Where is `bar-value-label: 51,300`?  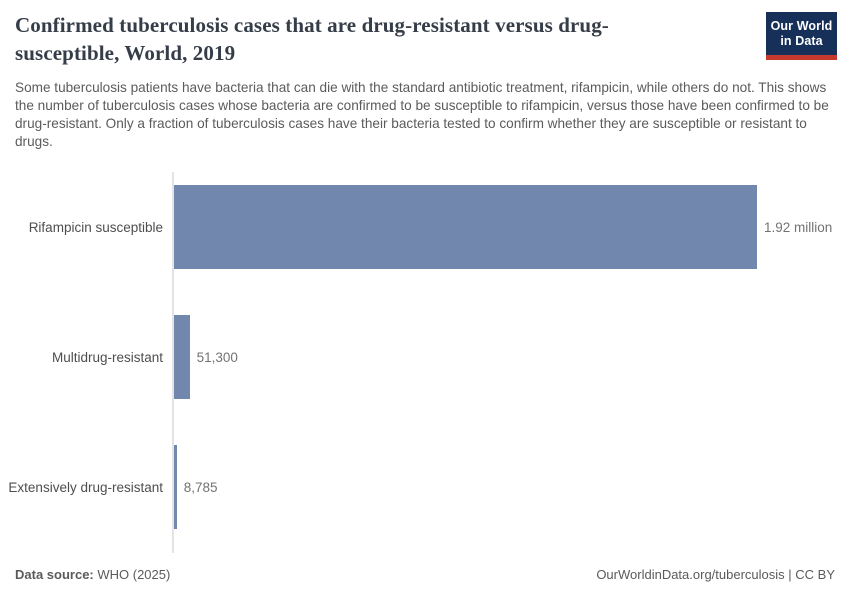 bar-value-label: 51,300 is located at coordinates (217, 357).